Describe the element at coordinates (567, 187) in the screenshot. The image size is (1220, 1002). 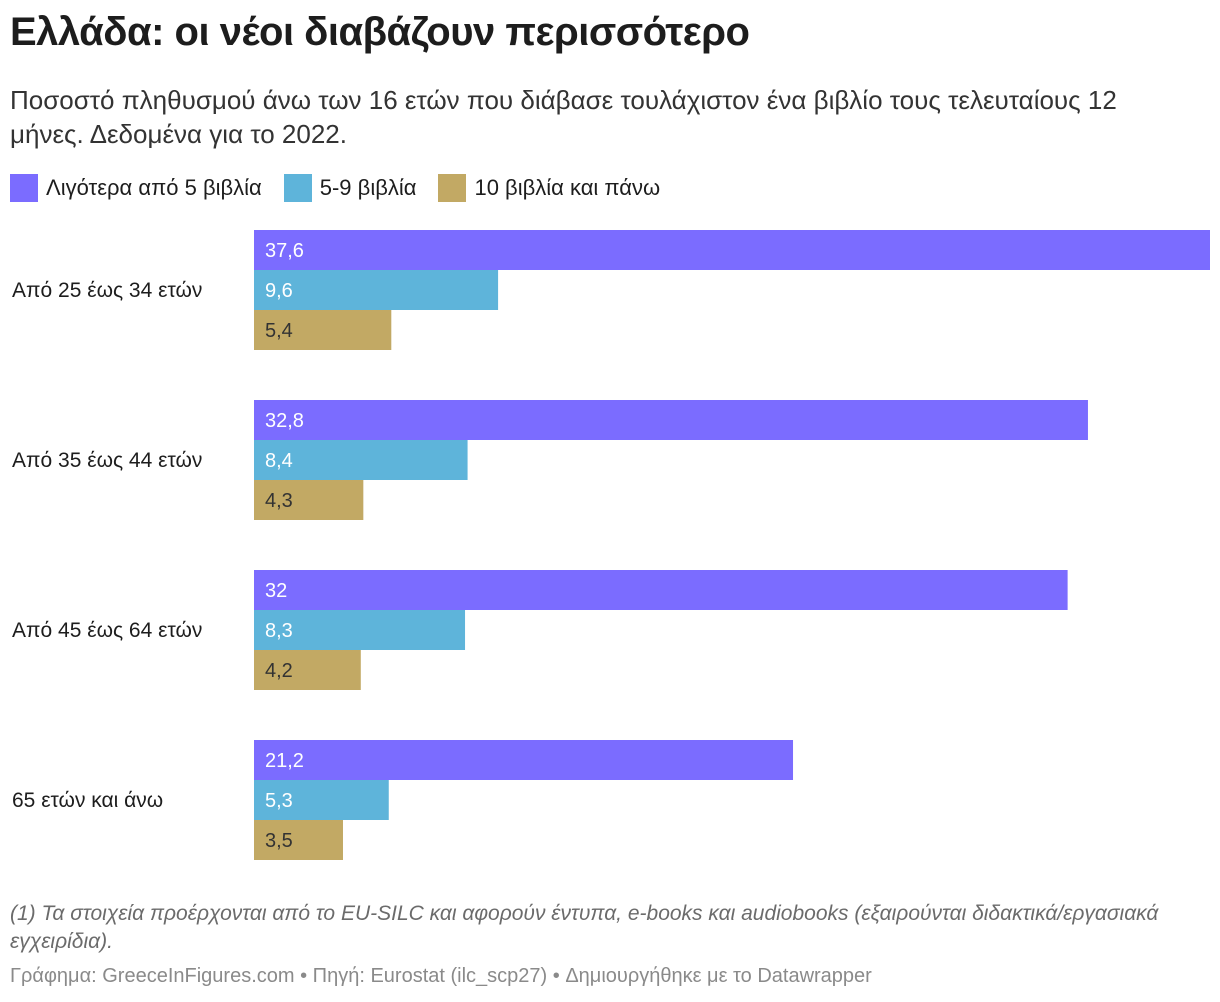
I see `legend-label: 10 βιβλία και πάνω` at that location.